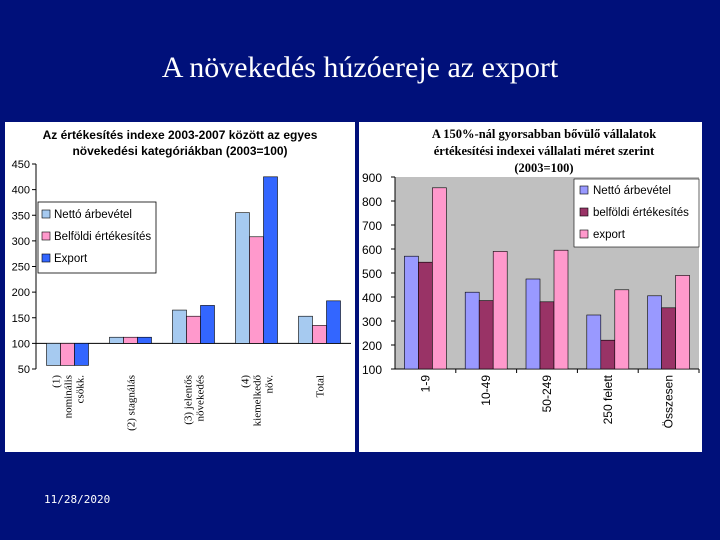  What do you see at coordinates (609, 235) in the screenshot?
I see `chart-2-legend-label: export` at bounding box center [609, 235].